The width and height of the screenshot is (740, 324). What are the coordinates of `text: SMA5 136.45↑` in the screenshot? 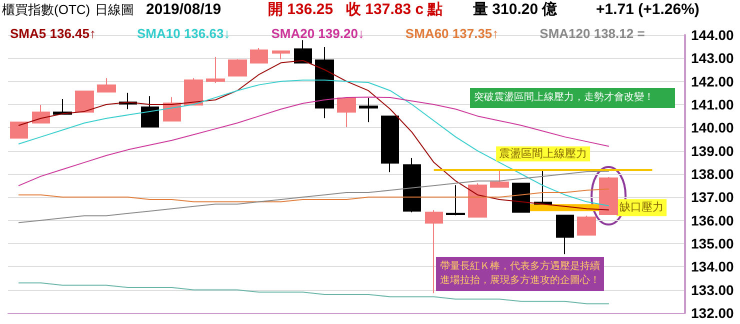 It's located at (53, 33).